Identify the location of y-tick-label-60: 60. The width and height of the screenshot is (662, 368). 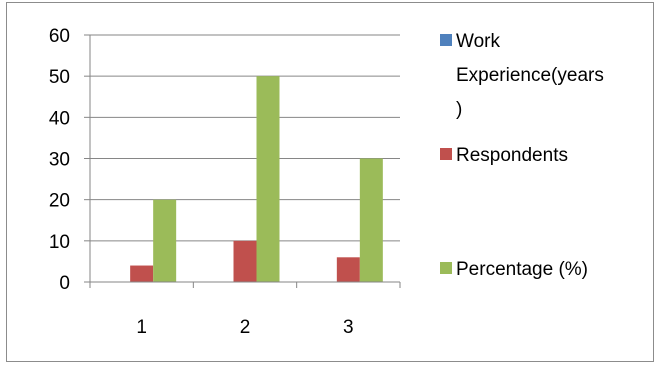
(59, 36).